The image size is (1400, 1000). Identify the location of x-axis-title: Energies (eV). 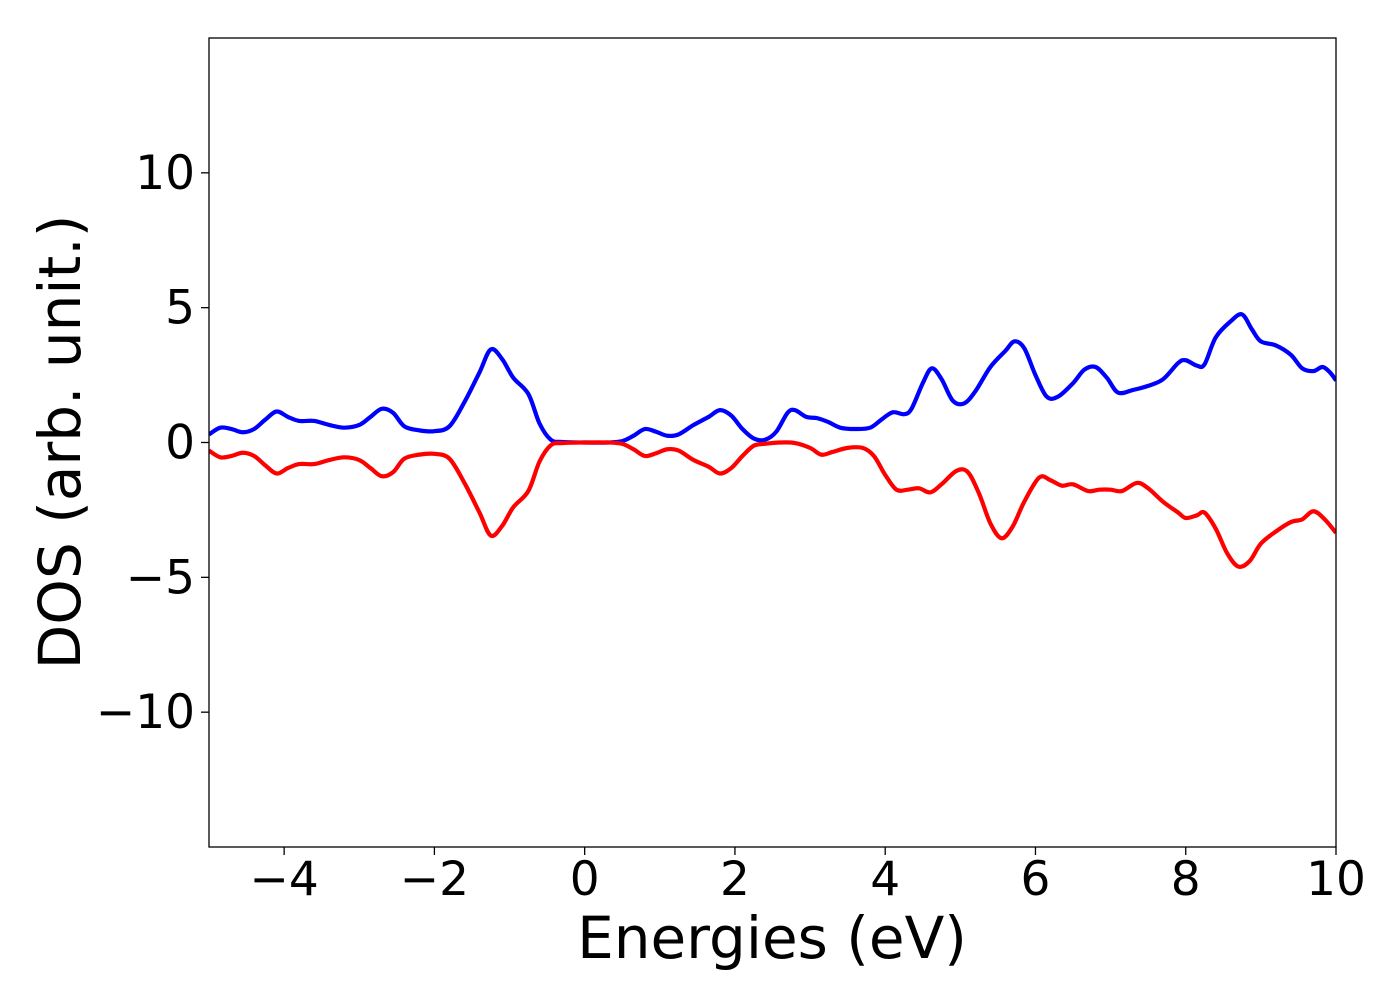
(772, 938).